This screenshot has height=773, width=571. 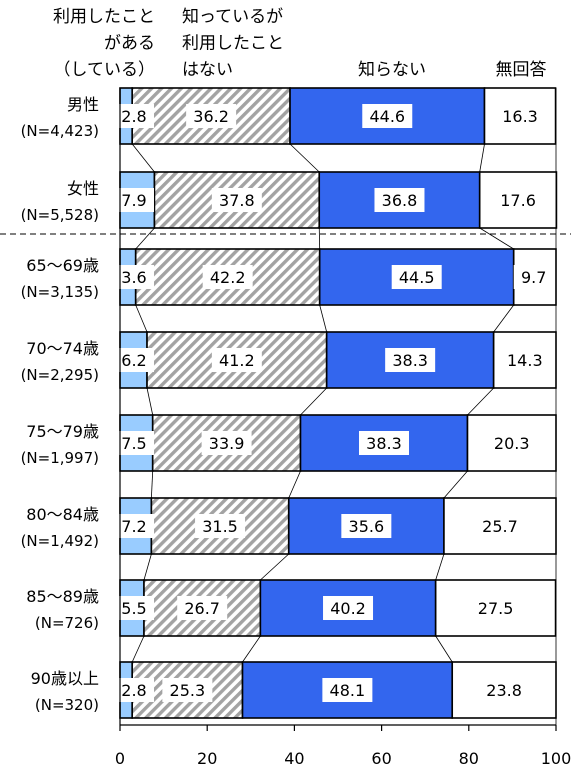 I want to click on value-label-2-0: 3.6, so click(x=133, y=277).